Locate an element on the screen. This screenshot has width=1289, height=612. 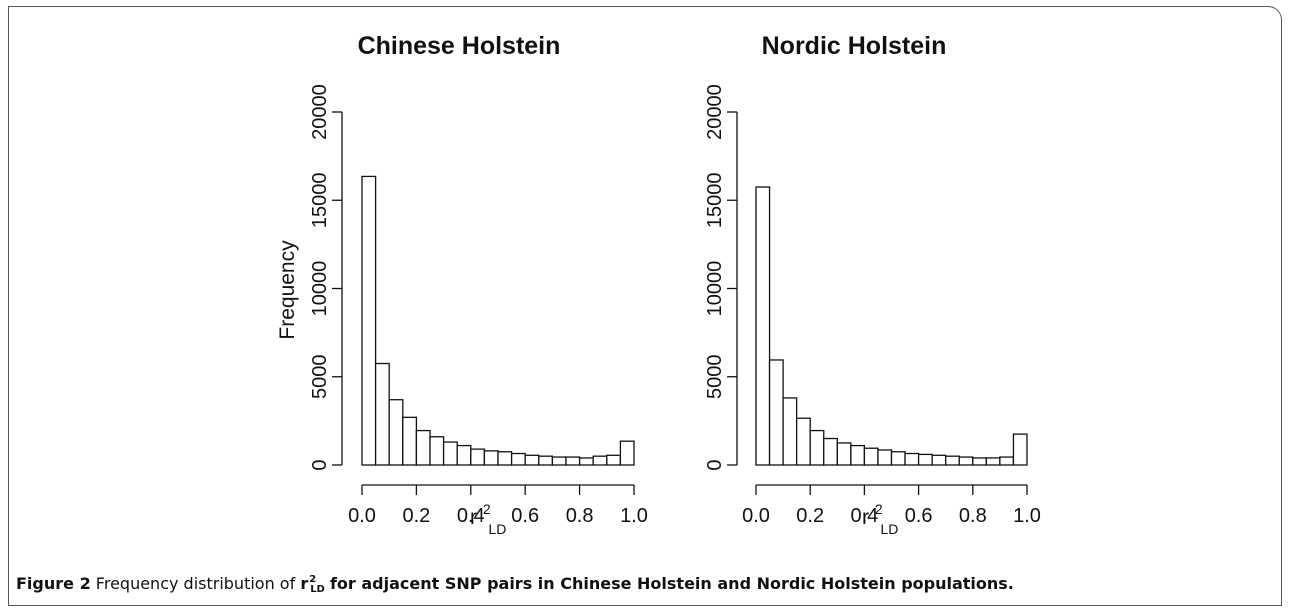
caption-symbol-sup: 2 is located at coordinates (313, 579).